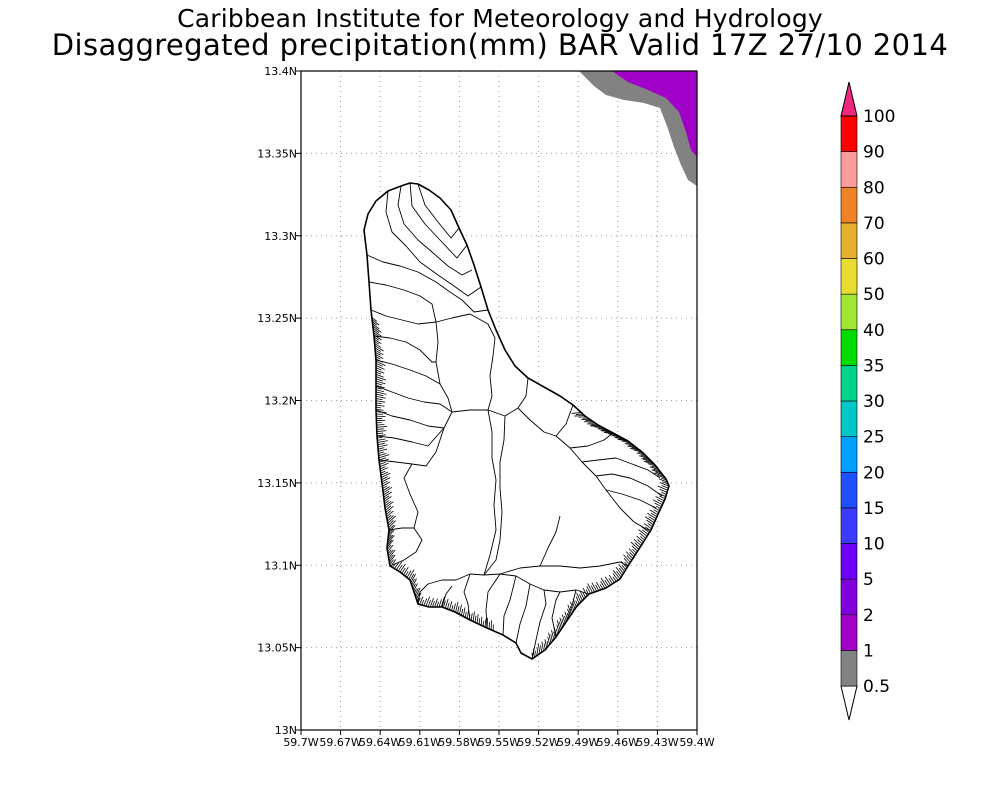 This screenshot has width=1000, height=800. I want to click on coastal-drainage-lines, so click(520, 488).